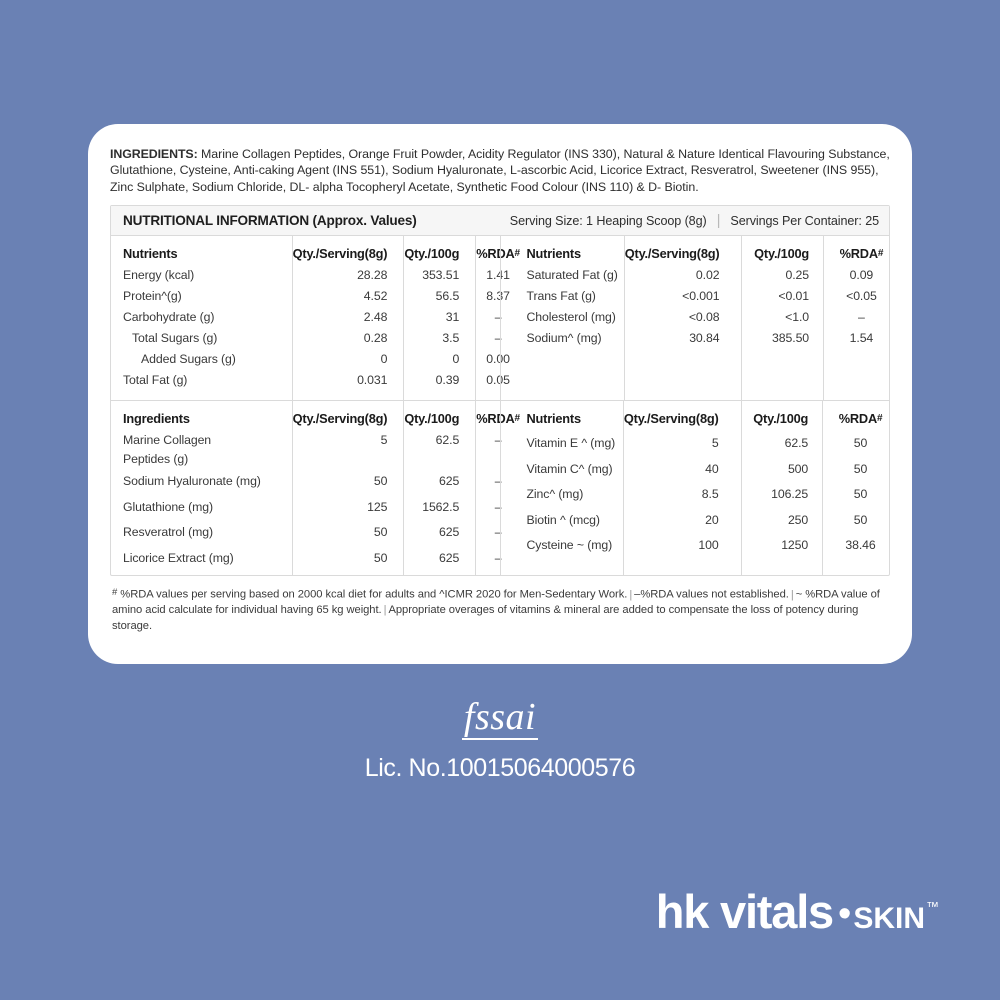 The image size is (1000, 1000). What do you see at coordinates (563, 519) in the screenshot?
I see `table-row: Biotin ^ (mcg)` at bounding box center [563, 519].